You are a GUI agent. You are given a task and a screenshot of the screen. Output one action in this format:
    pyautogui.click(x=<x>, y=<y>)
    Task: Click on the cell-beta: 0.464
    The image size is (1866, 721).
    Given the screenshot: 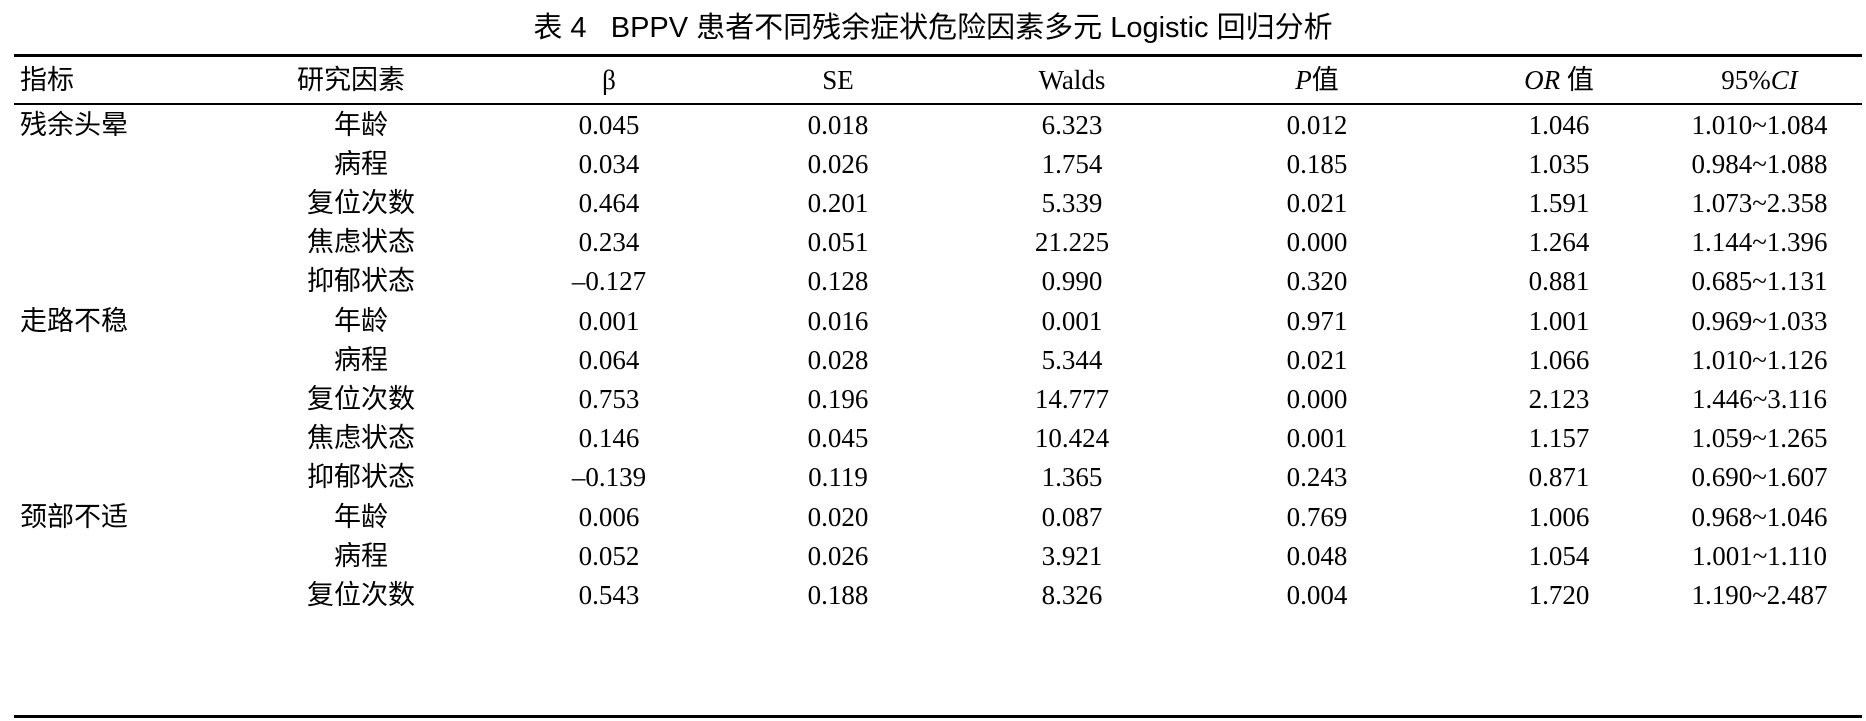 What is the action you would take?
    pyautogui.click(x=609, y=202)
    